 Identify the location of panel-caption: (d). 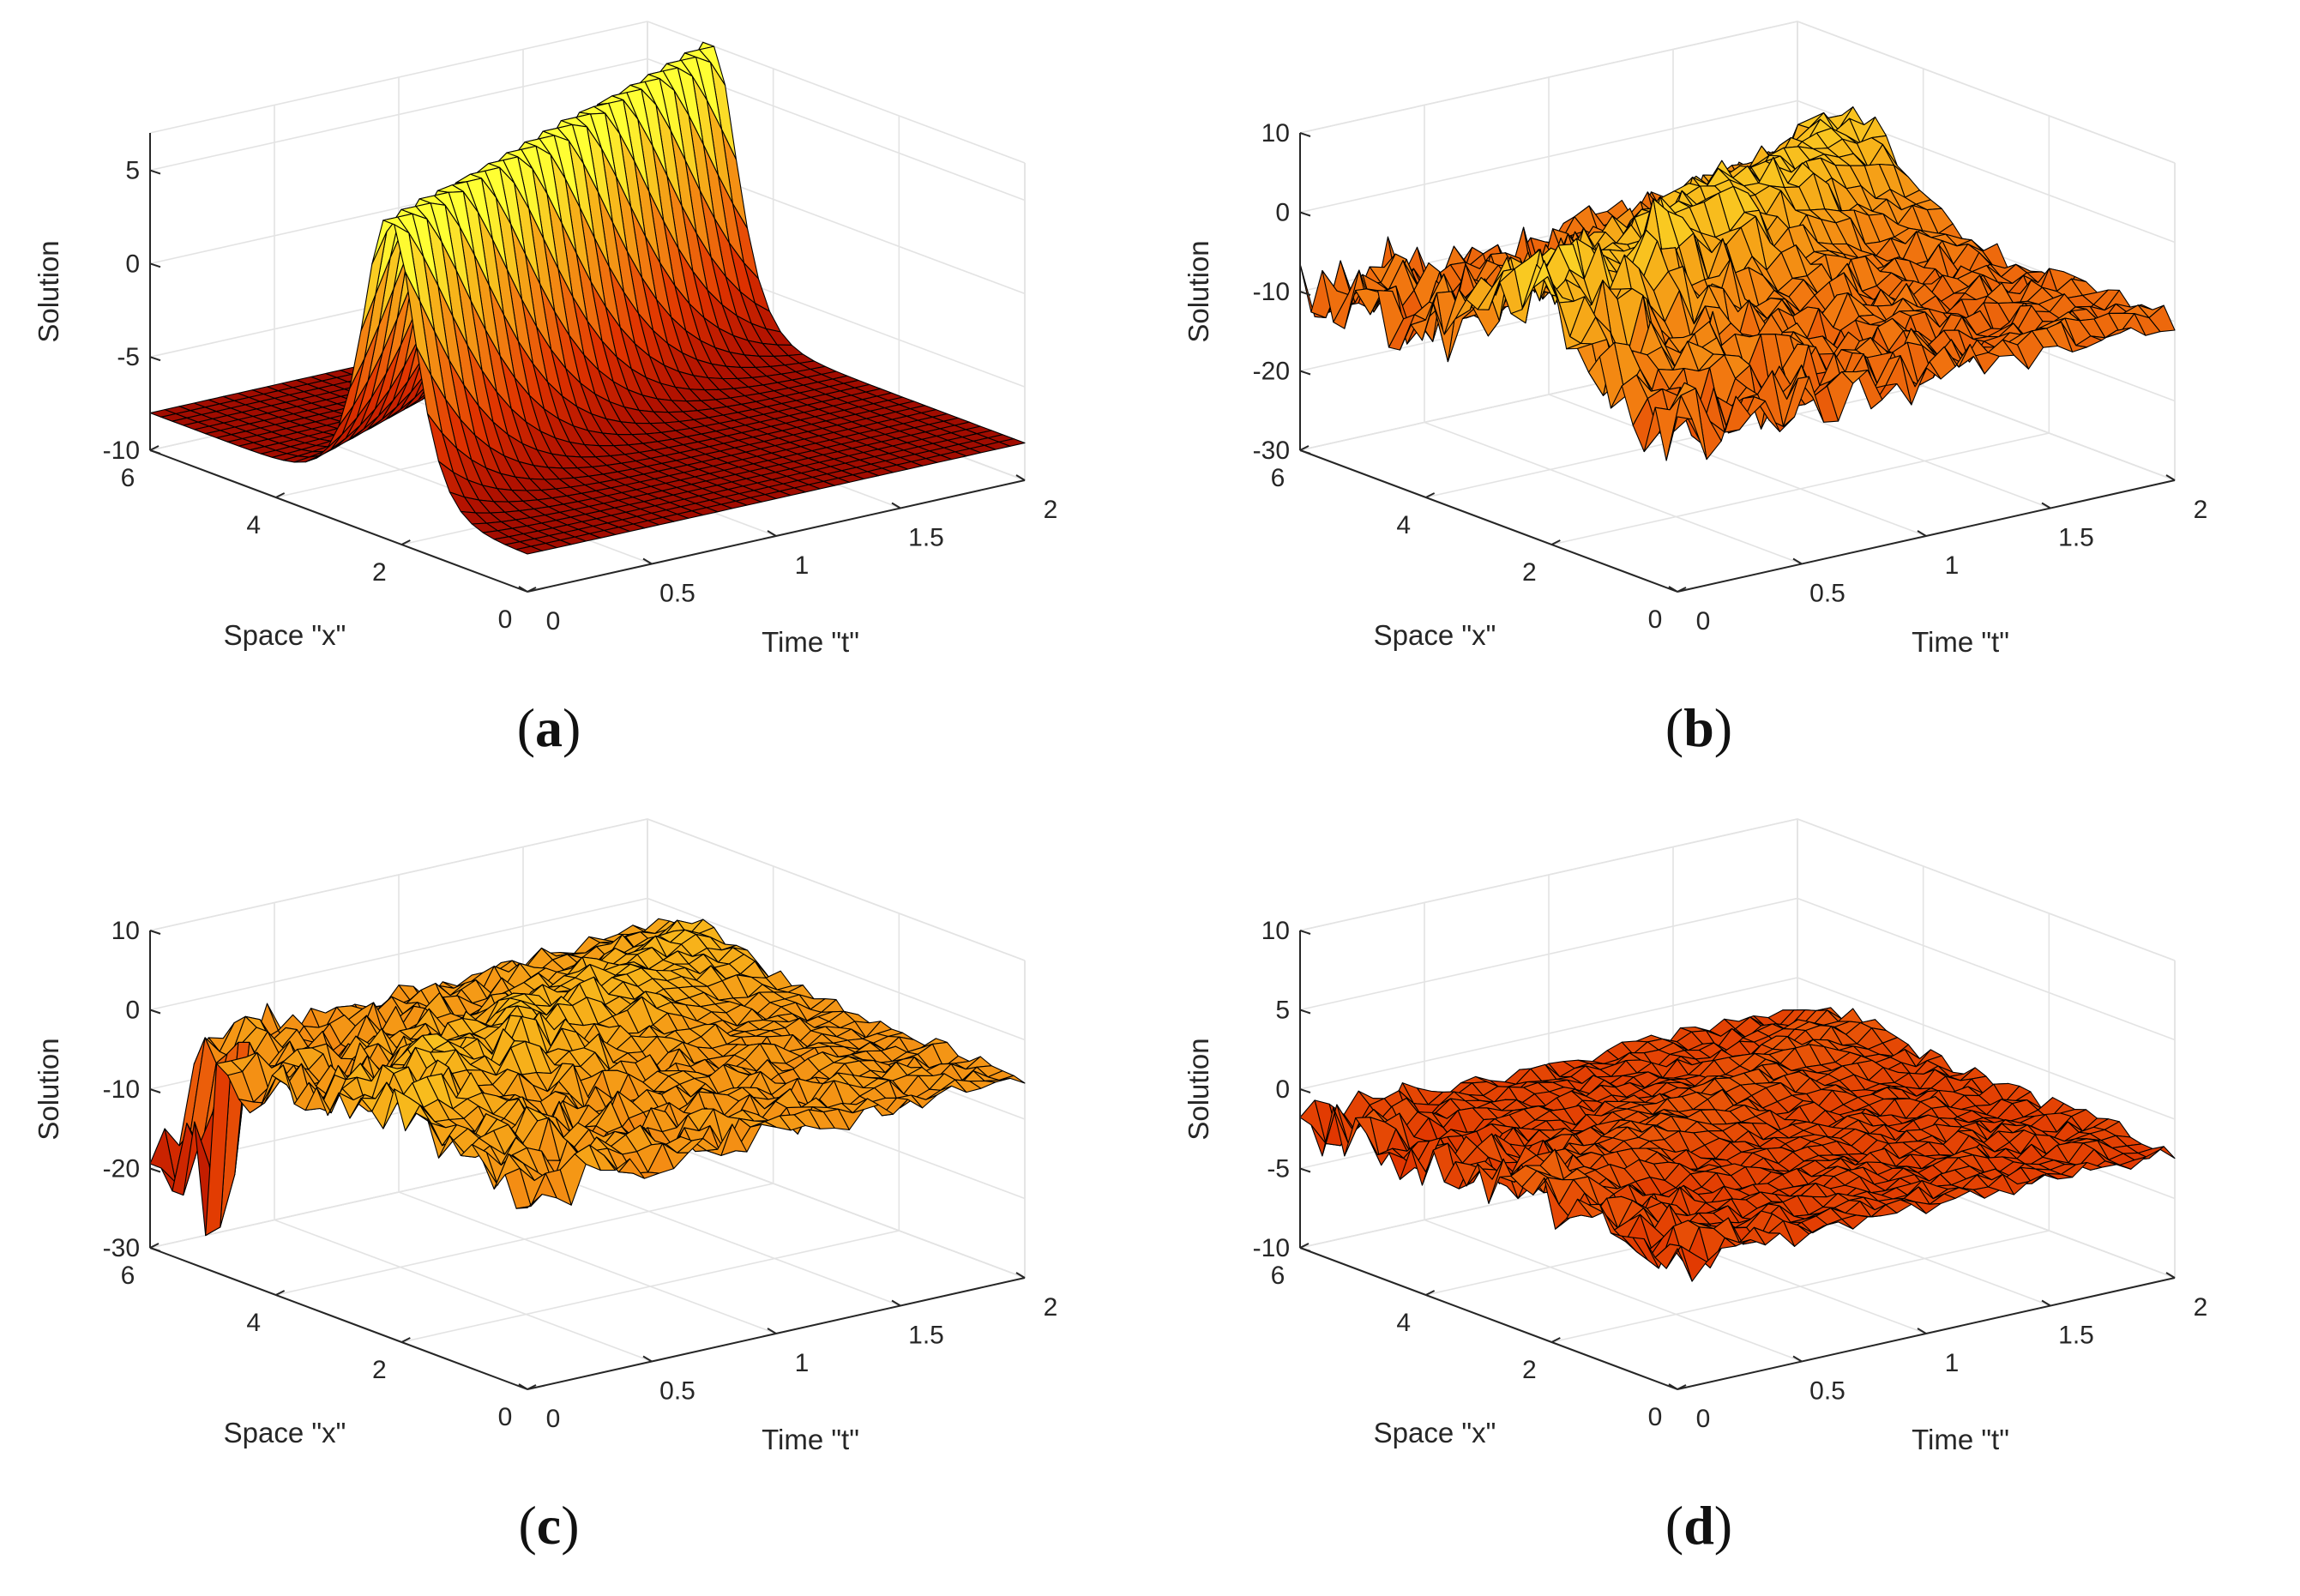
(1698, 1525).